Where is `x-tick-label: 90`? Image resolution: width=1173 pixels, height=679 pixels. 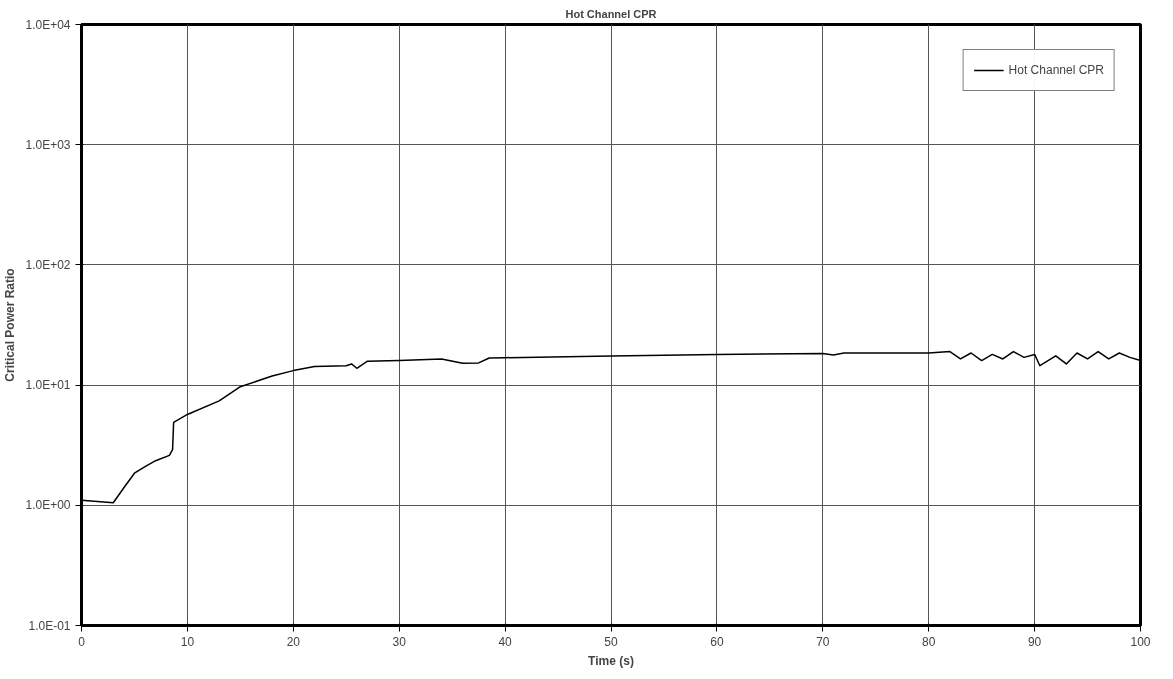
x-tick-label: 90 is located at coordinates (1034, 641).